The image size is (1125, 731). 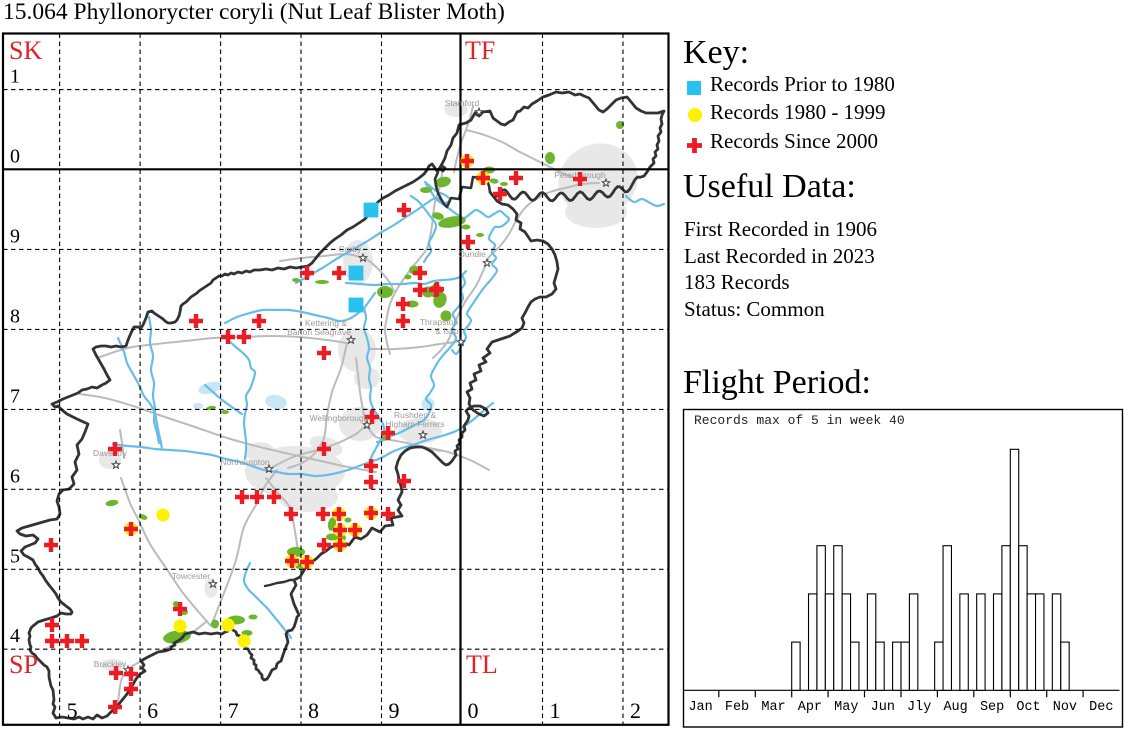 What do you see at coordinates (446, 331) in the screenshot?
I see `svg-text: & Islip` at bounding box center [446, 331].